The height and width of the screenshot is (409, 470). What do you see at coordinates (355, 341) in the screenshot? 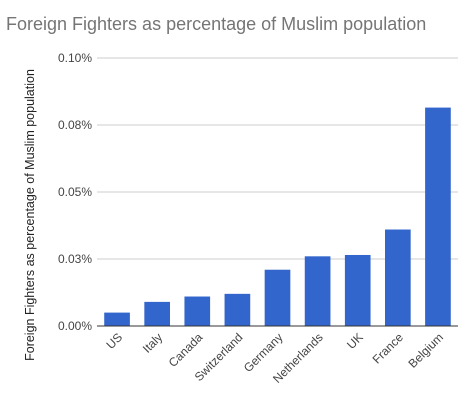
I see `x-tick-label: UK` at bounding box center [355, 341].